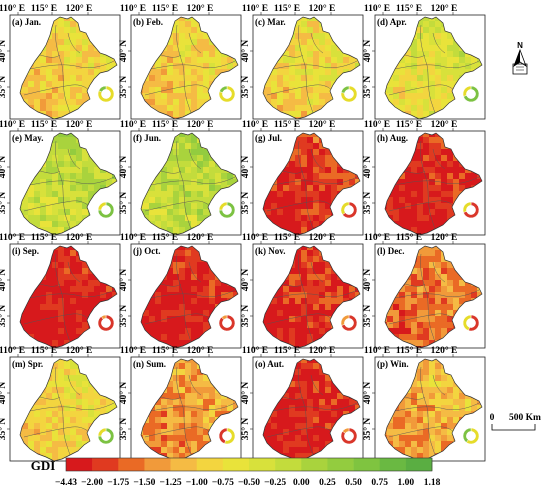  I want to click on north-arrow-icon, so click(520, 61).